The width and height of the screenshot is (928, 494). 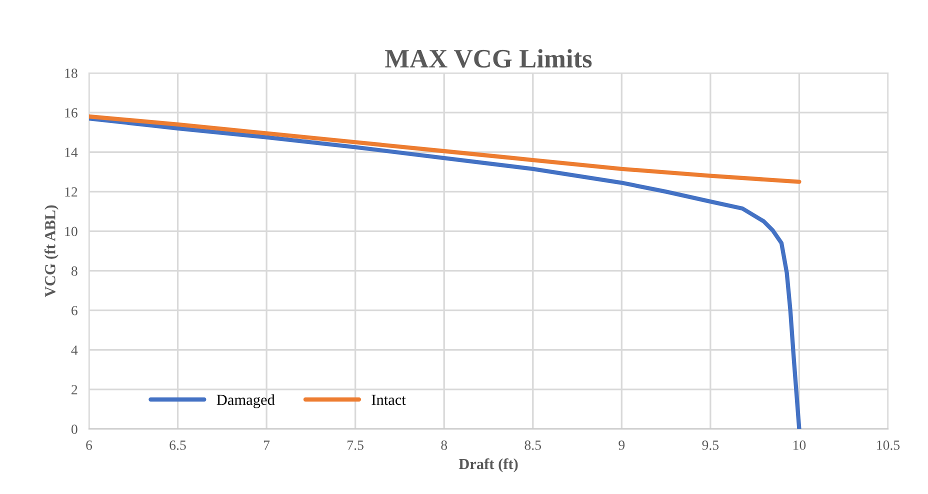 I want to click on y-tick-label: 12, so click(x=71, y=191).